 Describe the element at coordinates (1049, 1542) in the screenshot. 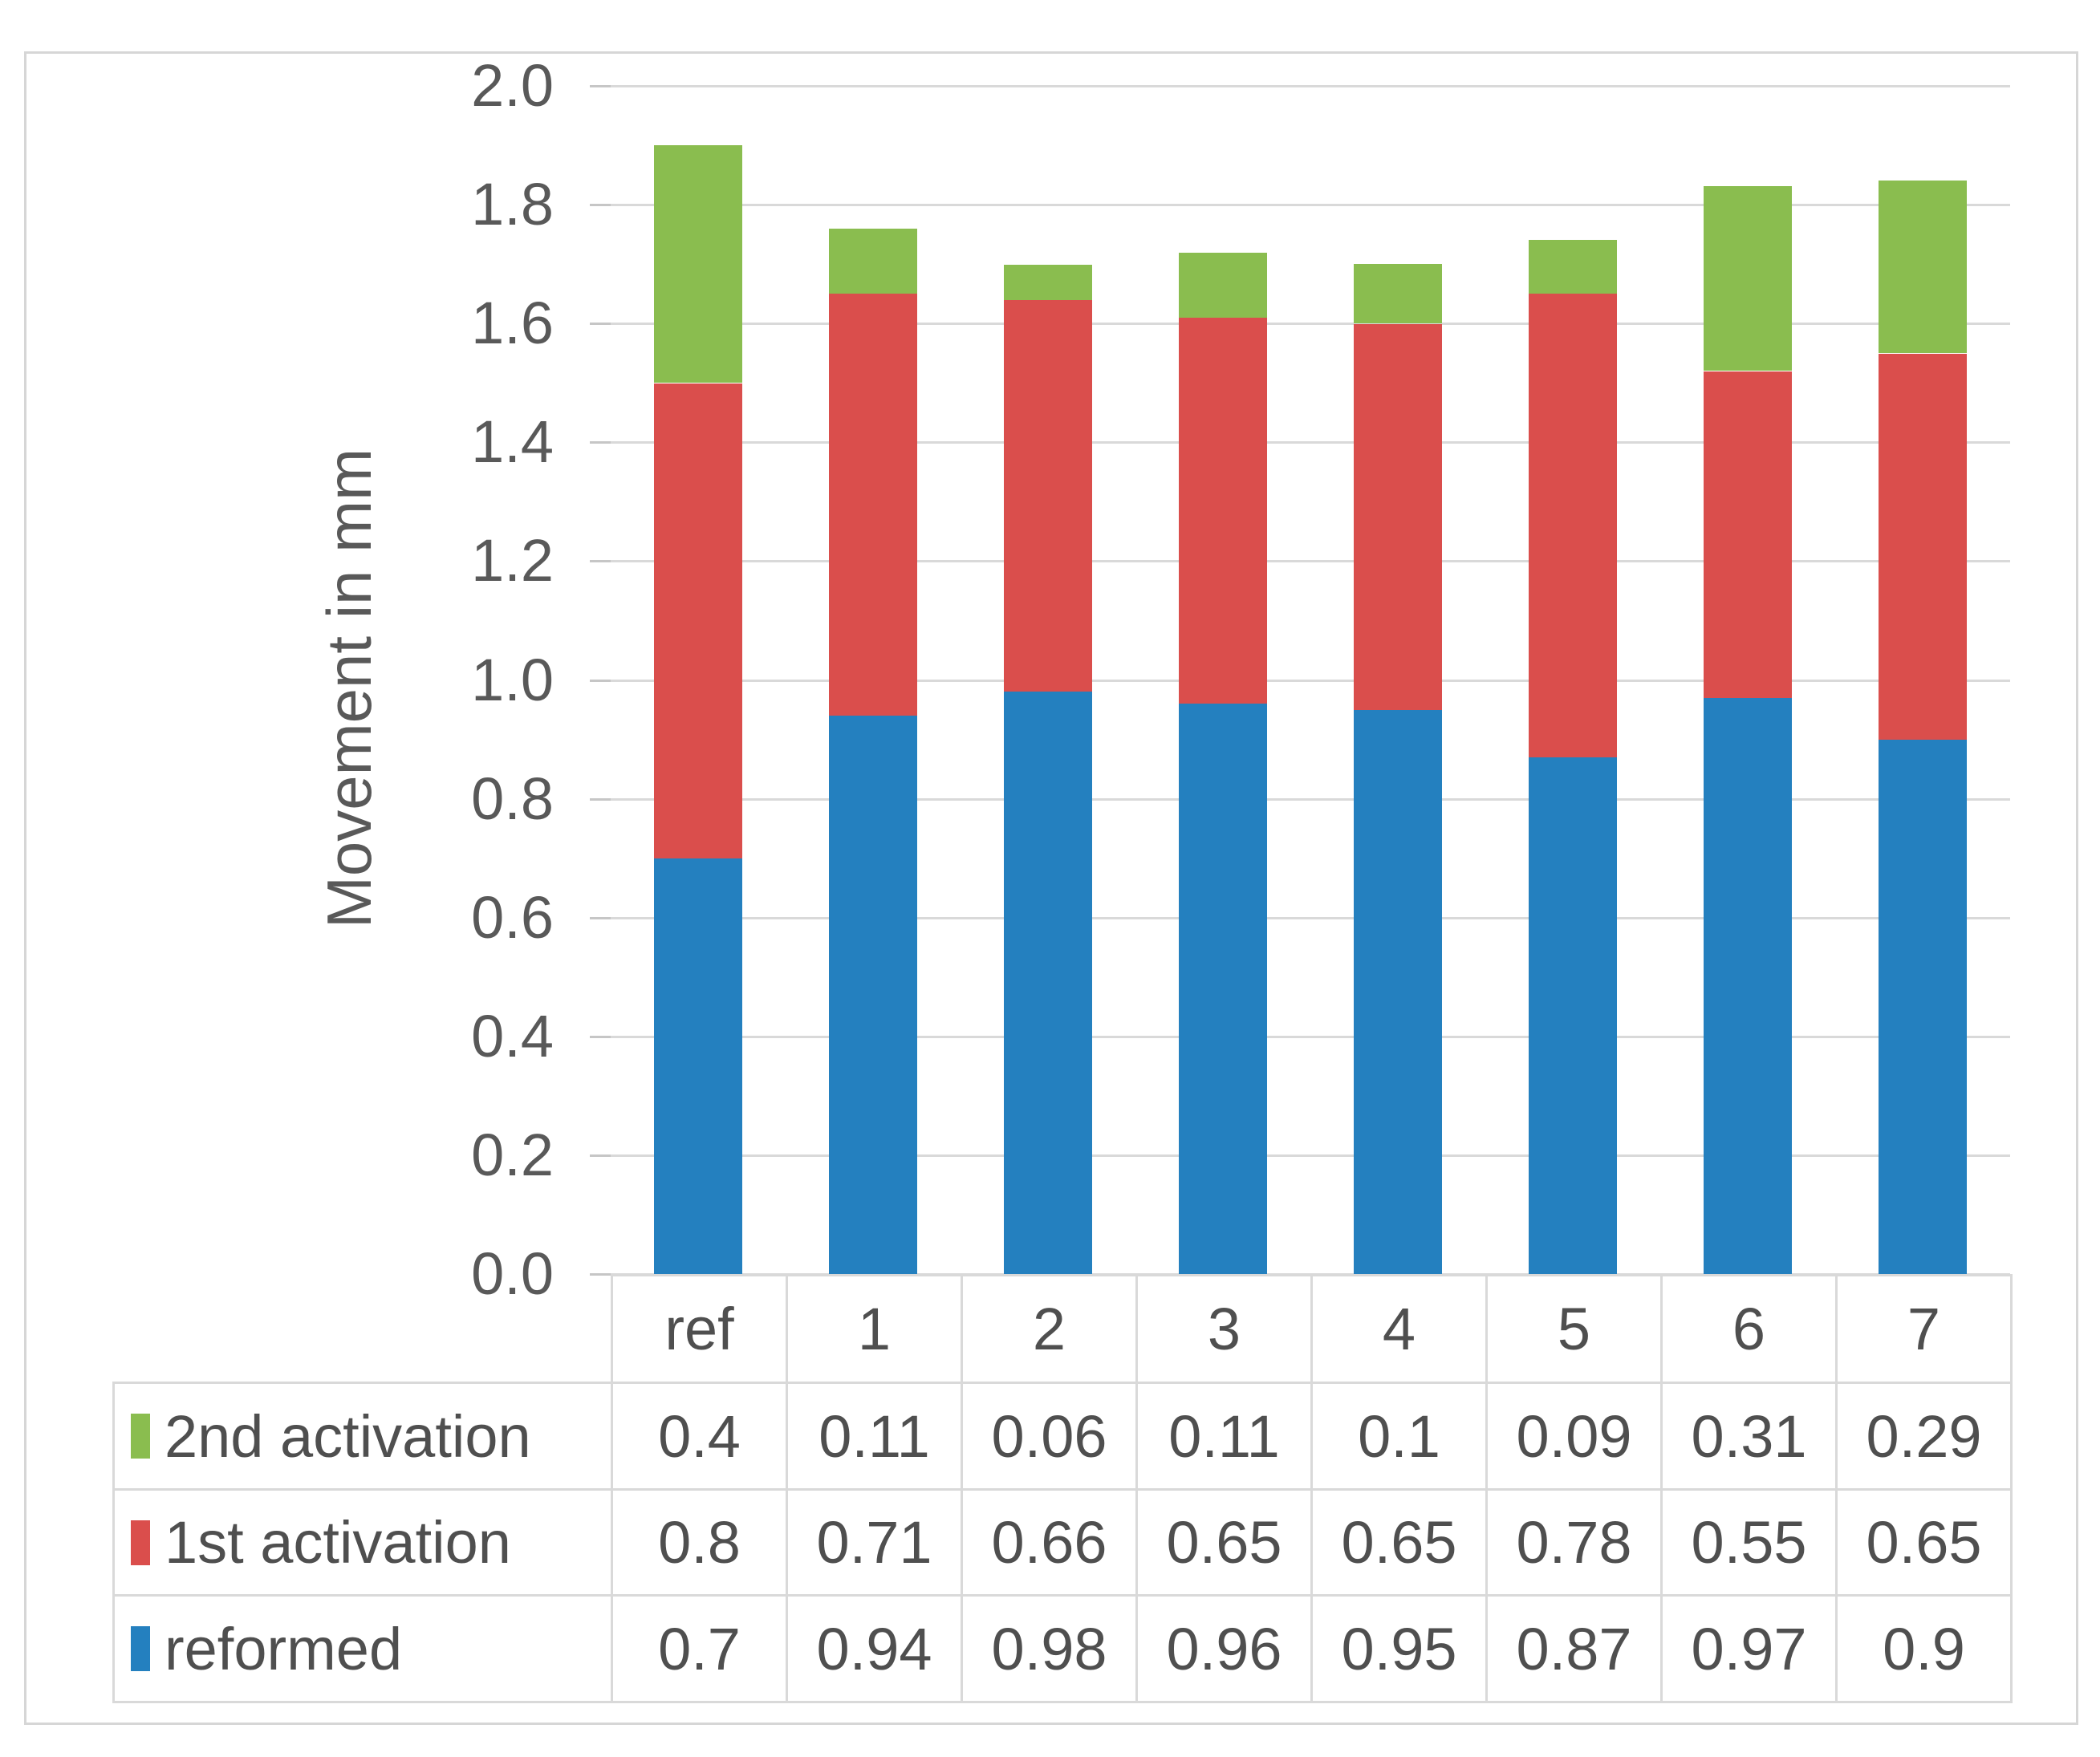

I see `value-cell-1st-activation-2: 0.66` at that location.